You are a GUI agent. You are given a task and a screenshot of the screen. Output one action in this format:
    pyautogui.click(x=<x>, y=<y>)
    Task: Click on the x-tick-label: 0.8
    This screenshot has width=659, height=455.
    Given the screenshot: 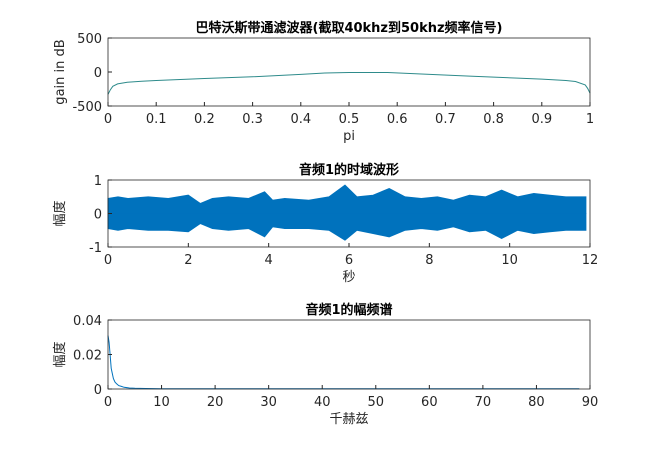 What is the action you would take?
    pyautogui.click(x=493, y=119)
    